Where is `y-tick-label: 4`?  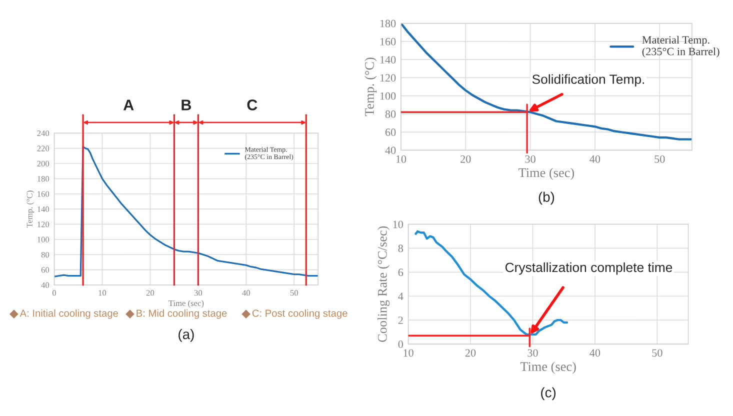 y-tick-label: 4 is located at coordinates (401, 296).